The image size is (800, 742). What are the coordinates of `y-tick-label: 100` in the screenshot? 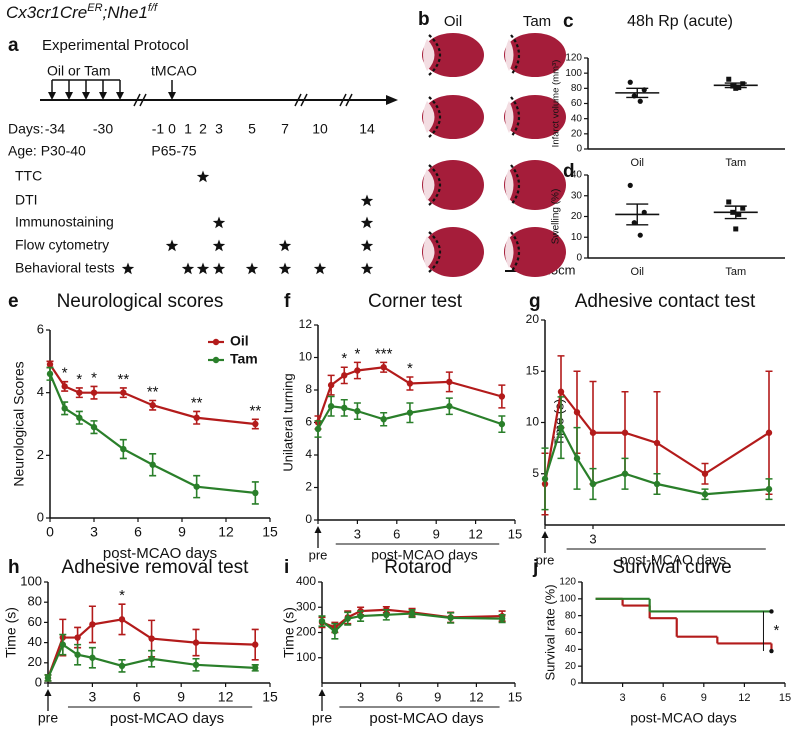 It's located at (306, 657).